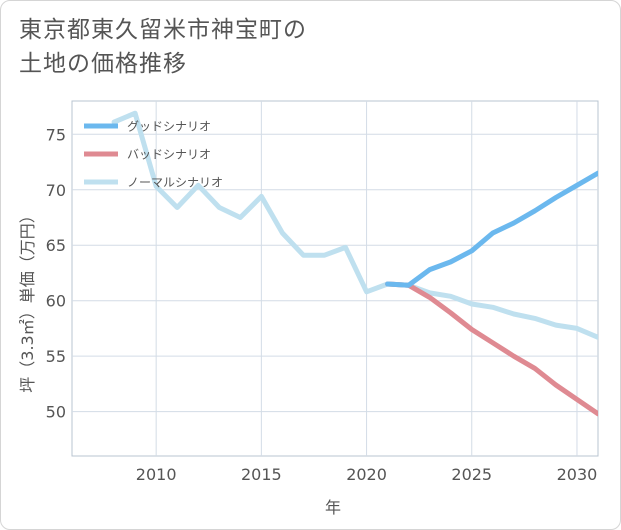 The height and width of the screenshot is (530, 621). I want to click on series-line-bad, so click(491, 349).